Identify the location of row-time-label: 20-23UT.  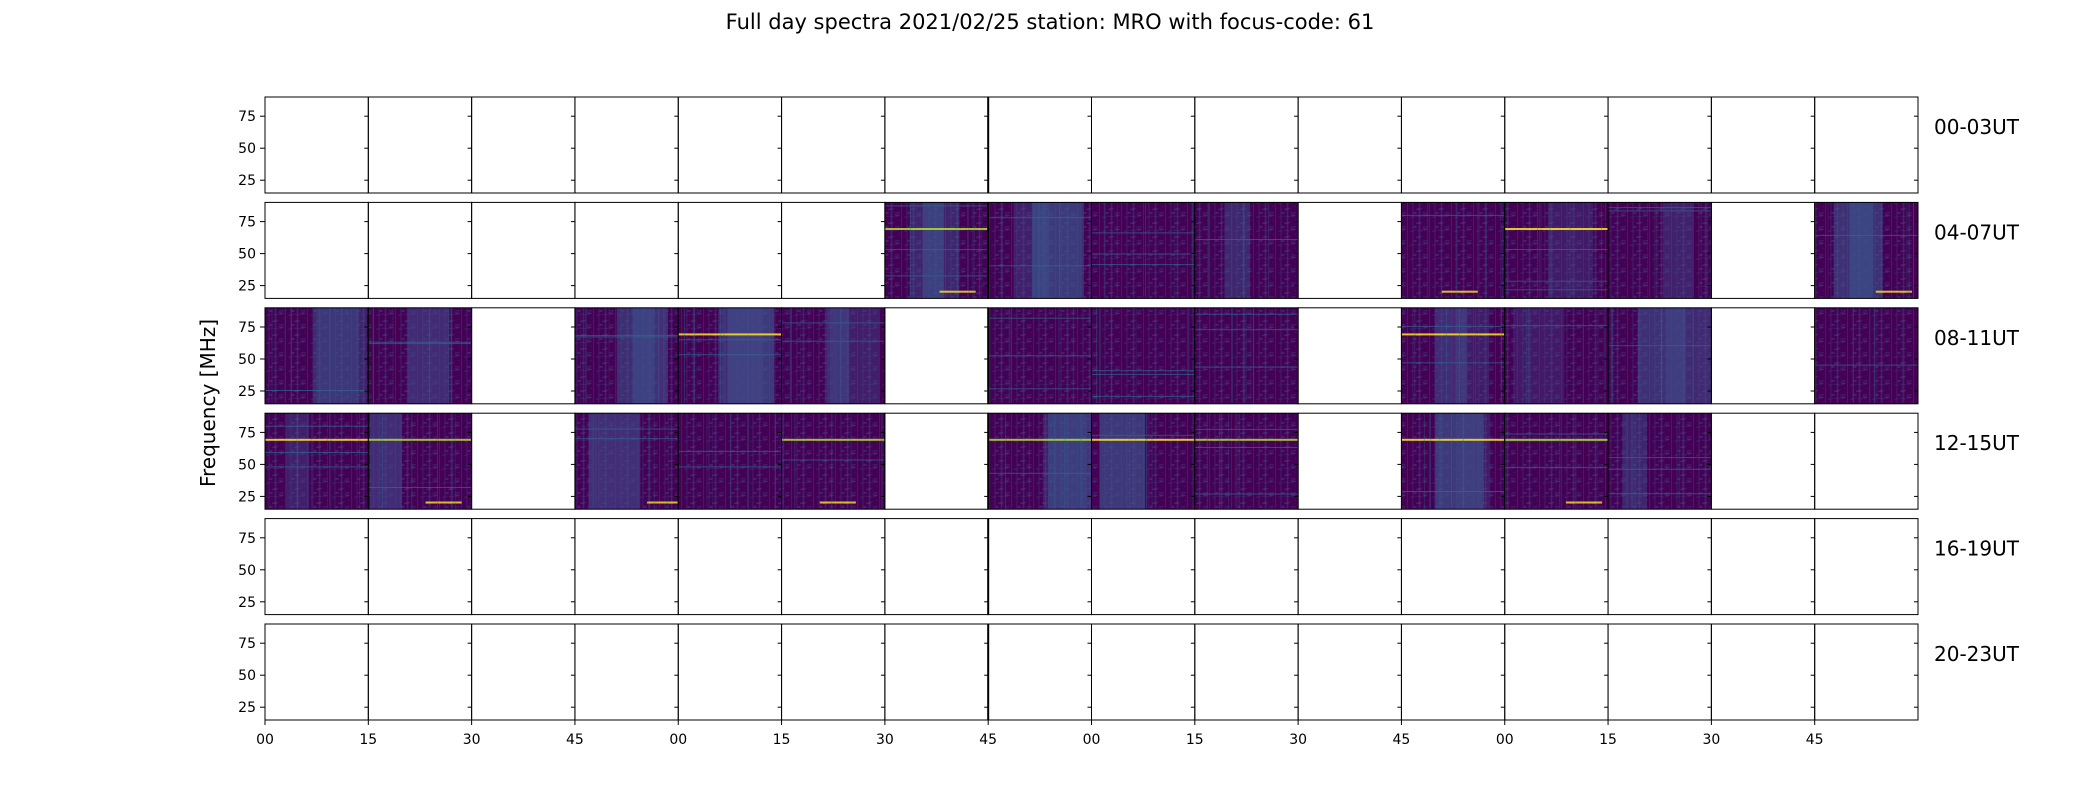
(1977, 654).